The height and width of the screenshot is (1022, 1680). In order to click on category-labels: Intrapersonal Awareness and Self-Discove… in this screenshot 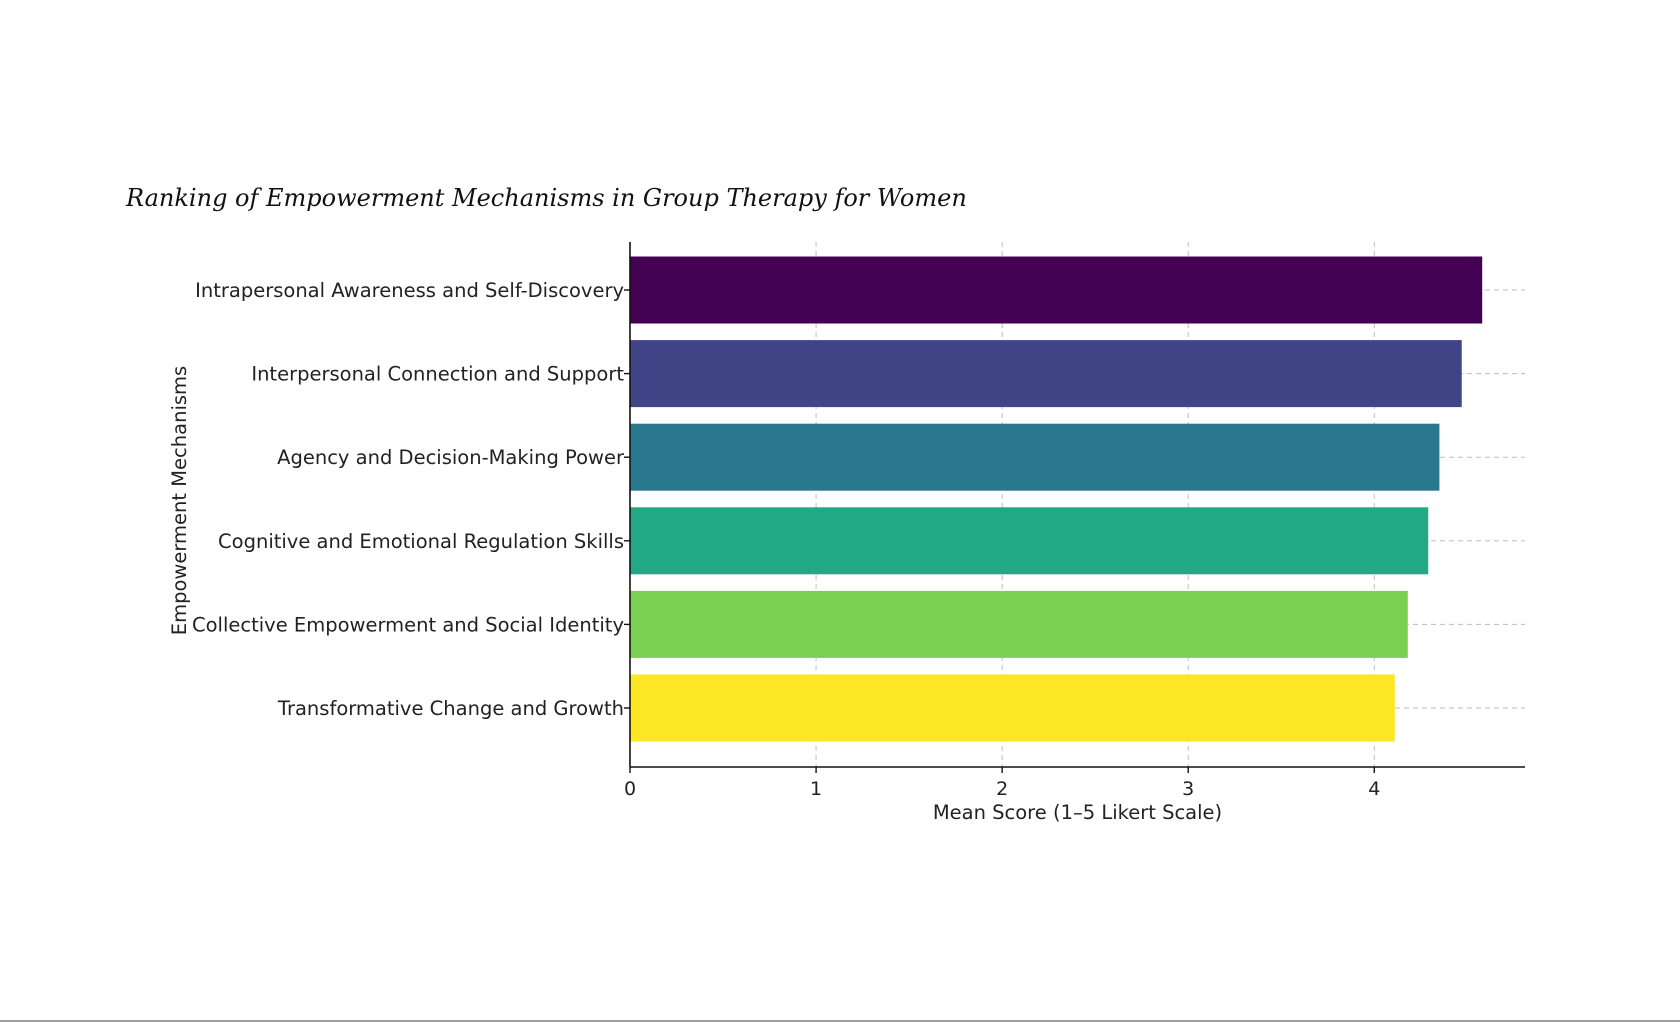, I will do `click(411, 499)`.